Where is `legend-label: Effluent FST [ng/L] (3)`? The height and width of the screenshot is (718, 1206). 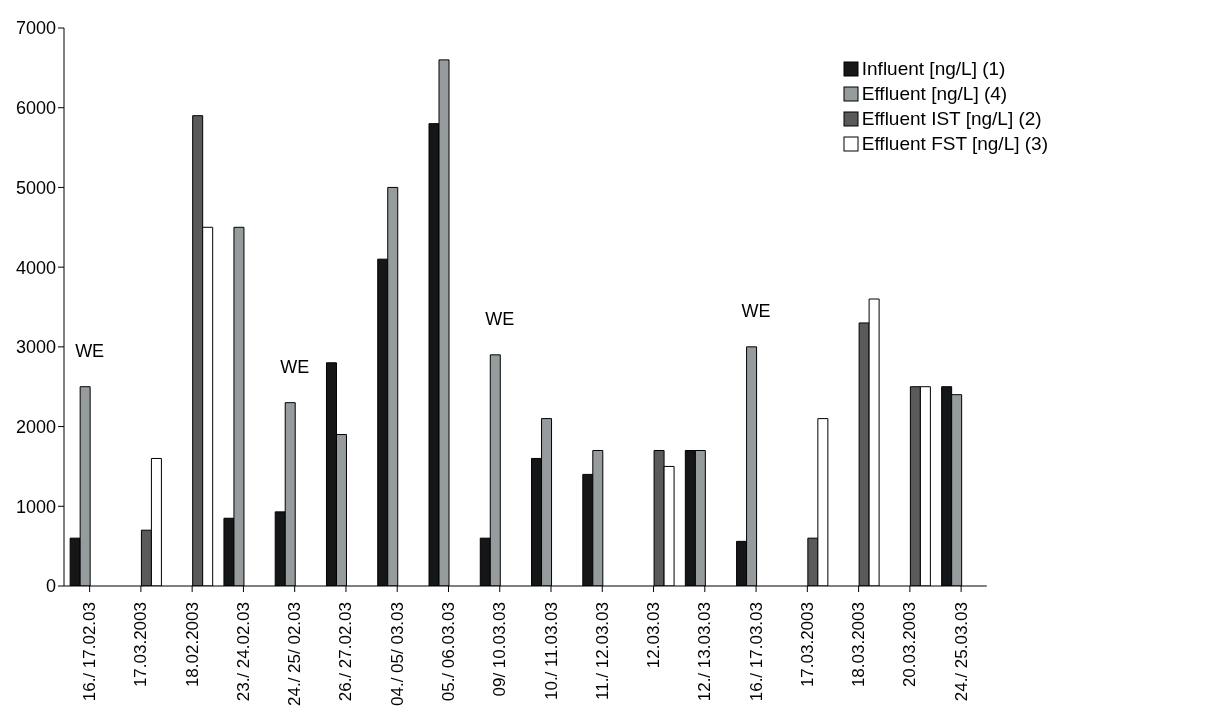
legend-label: Effluent FST [ng/L] (3) is located at coordinates (954, 144).